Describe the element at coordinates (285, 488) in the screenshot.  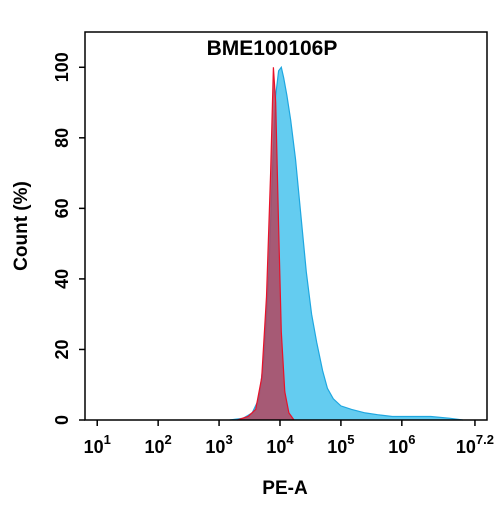
I see `x-axis-label: PE-A` at that location.